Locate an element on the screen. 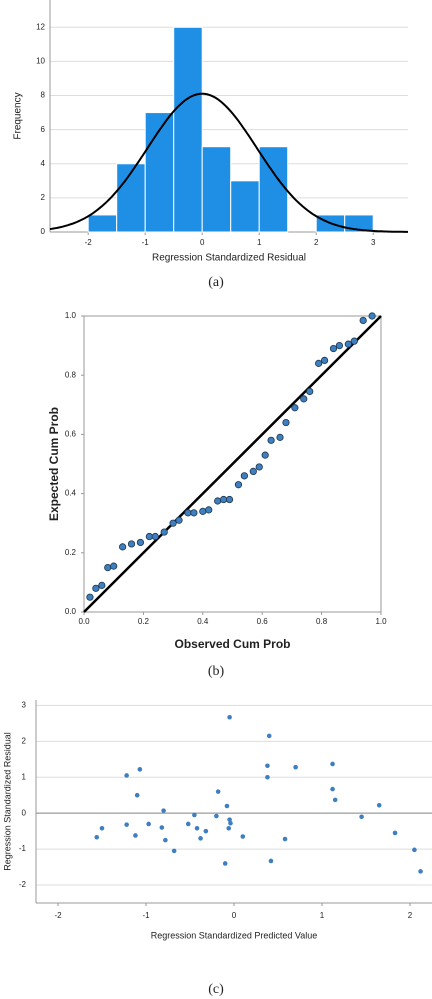  y-tick-label: 3 is located at coordinates (24, 704).